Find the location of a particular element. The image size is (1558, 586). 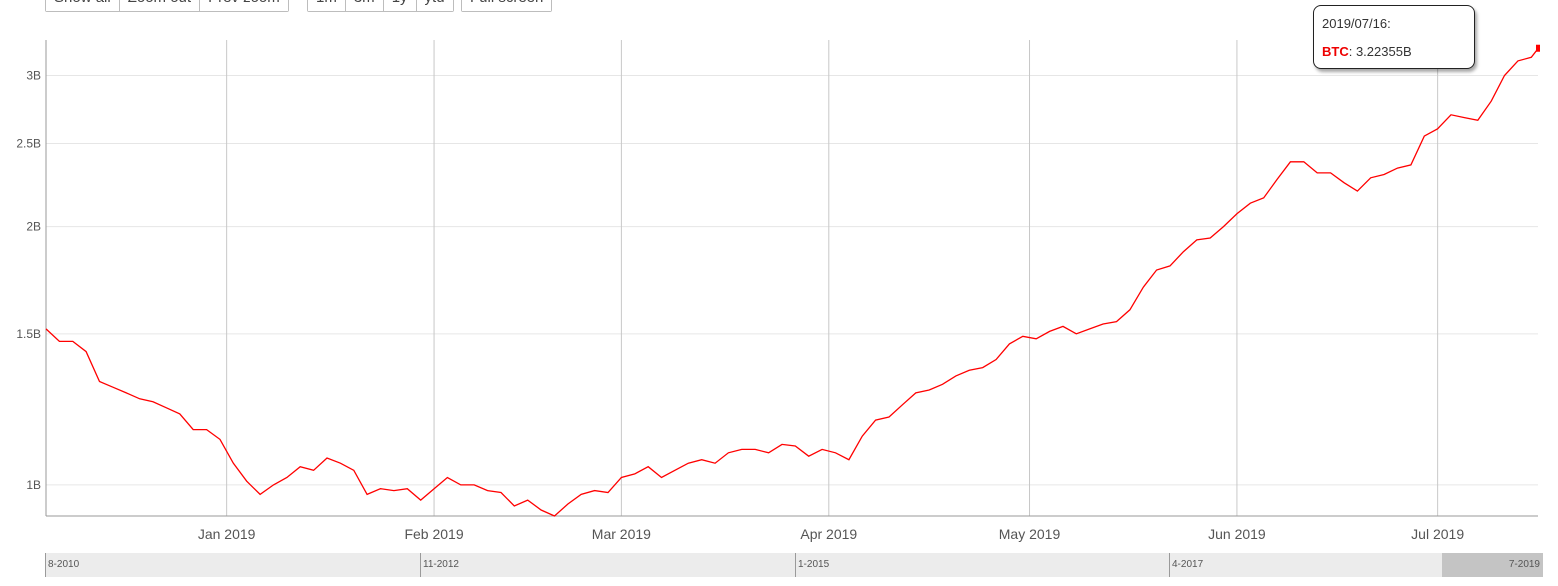

x-tick-label: Feb 2019 is located at coordinates (433, 534).